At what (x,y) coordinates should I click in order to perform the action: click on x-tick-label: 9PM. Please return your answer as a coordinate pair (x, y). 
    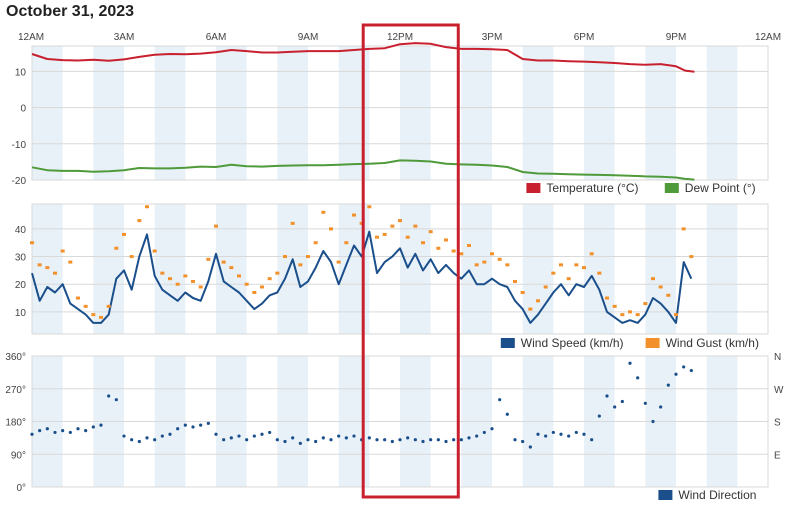
    Looking at the image, I should click on (676, 37).